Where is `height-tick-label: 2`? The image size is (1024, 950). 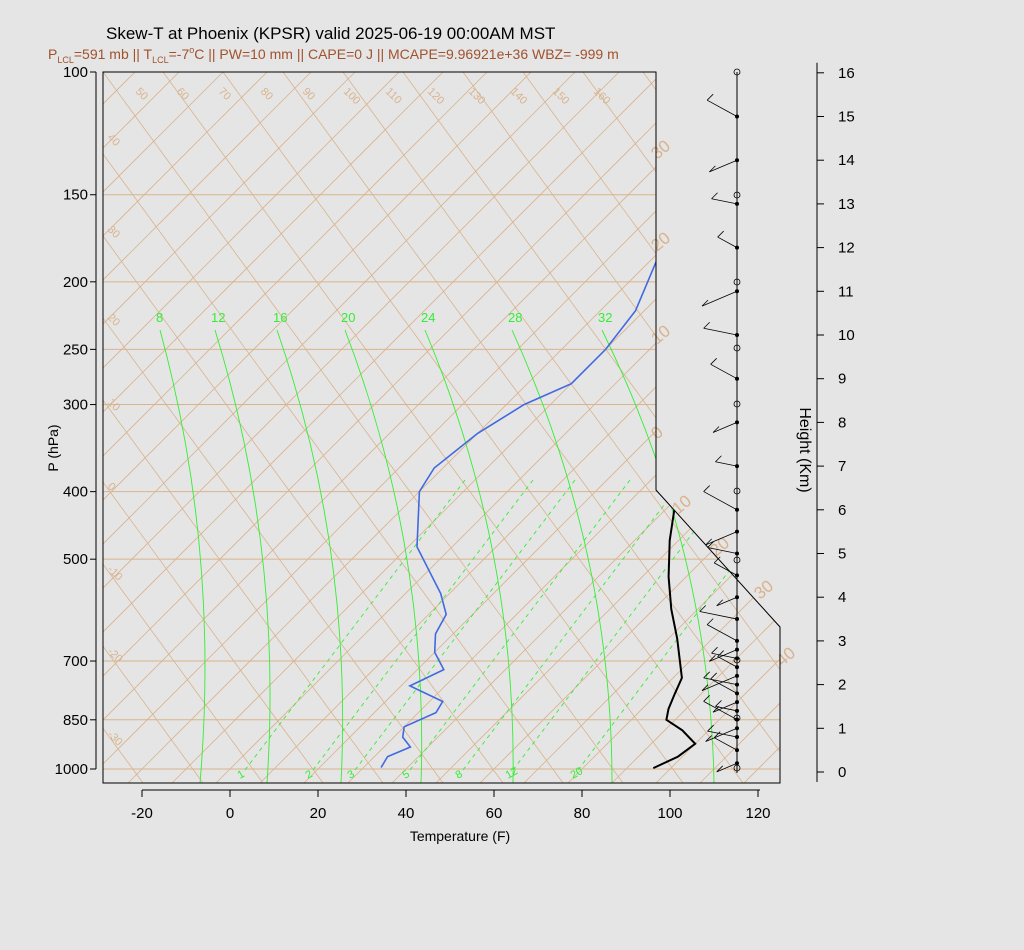 height-tick-label: 2 is located at coordinates (842, 685).